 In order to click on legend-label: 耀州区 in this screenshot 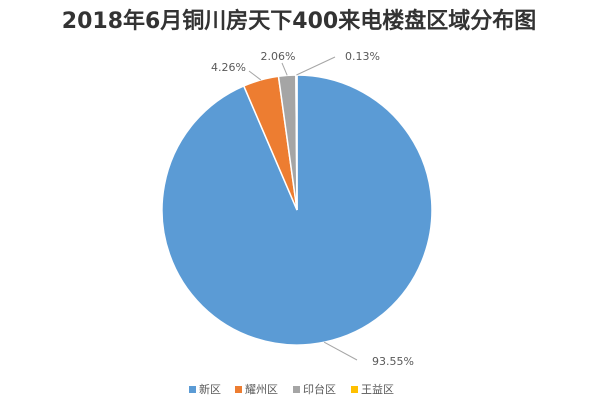, I will do `click(261, 389)`.